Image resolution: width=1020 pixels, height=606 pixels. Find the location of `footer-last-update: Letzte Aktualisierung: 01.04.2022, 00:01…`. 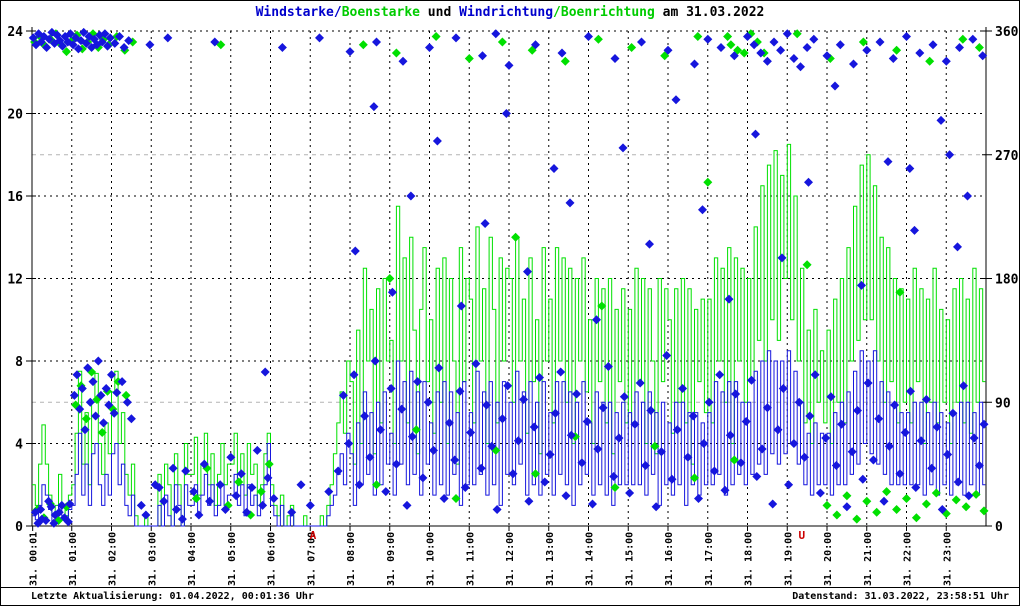

footer-last-update: Letzte Aktualisierung: 01.04.2022, 00:01… is located at coordinates (172, 596).